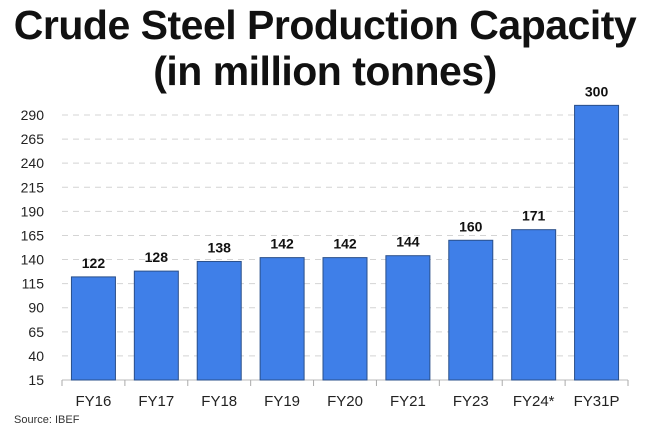  I want to click on y-tick-label: 240, so click(33, 163).